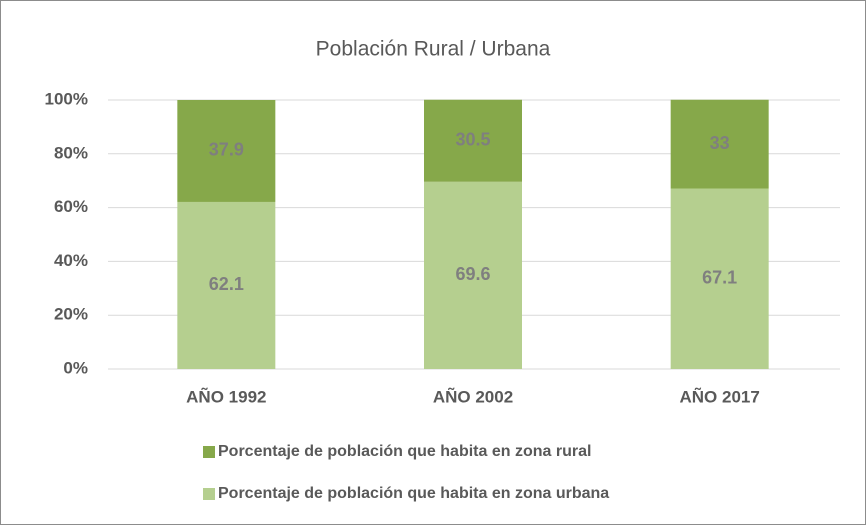  I want to click on y-tick-label: 80%, so click(71, 152).